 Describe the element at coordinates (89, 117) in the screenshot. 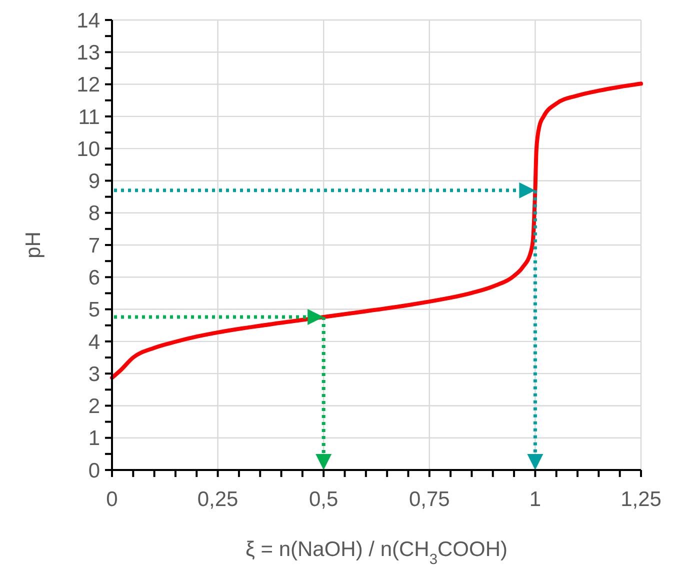

I see `y-tick-label: 11` at that location.